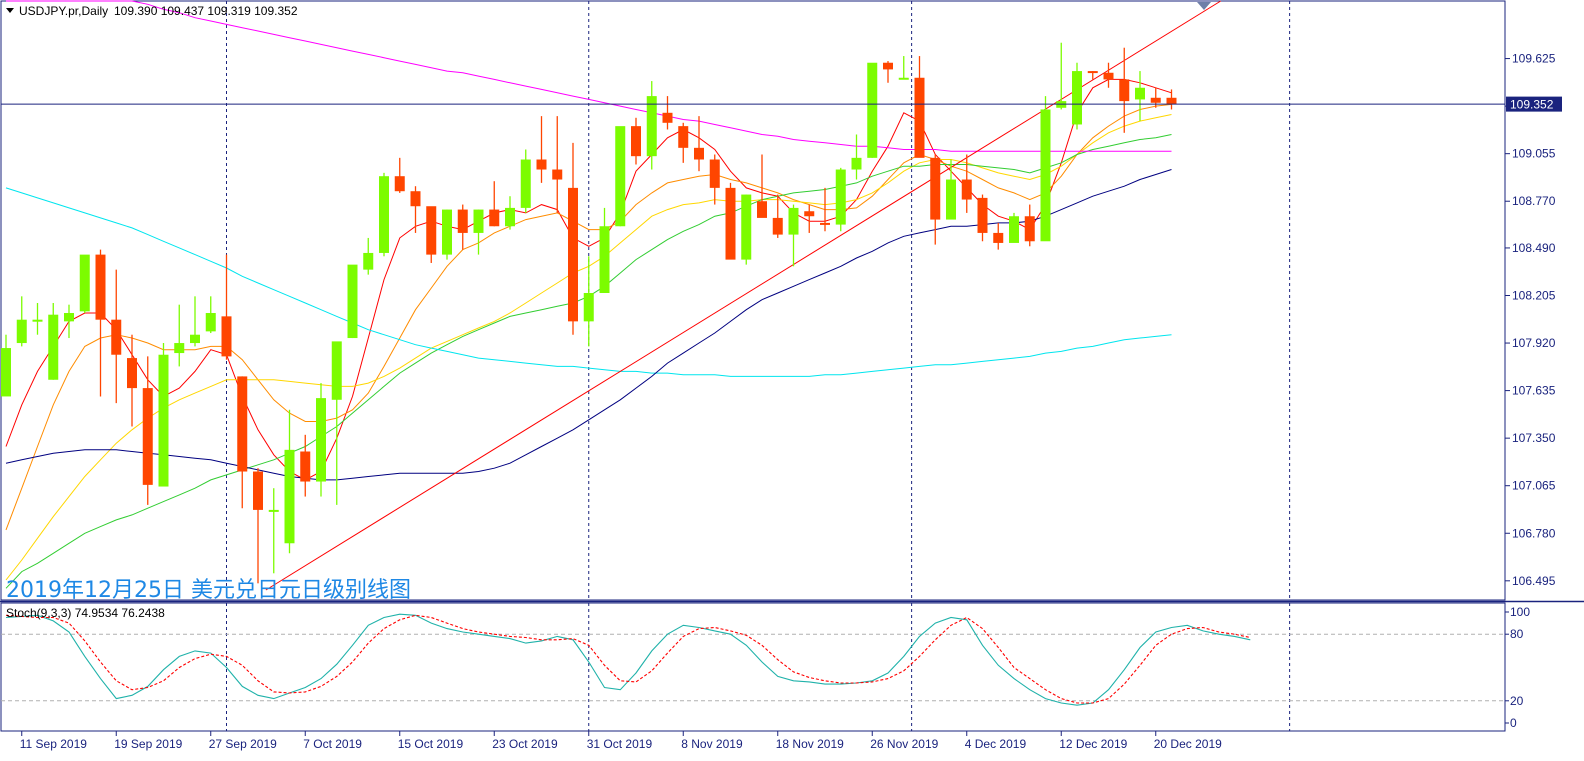  I want to click on time-tick-label: 8 Nov 2019, so click(712, 744).